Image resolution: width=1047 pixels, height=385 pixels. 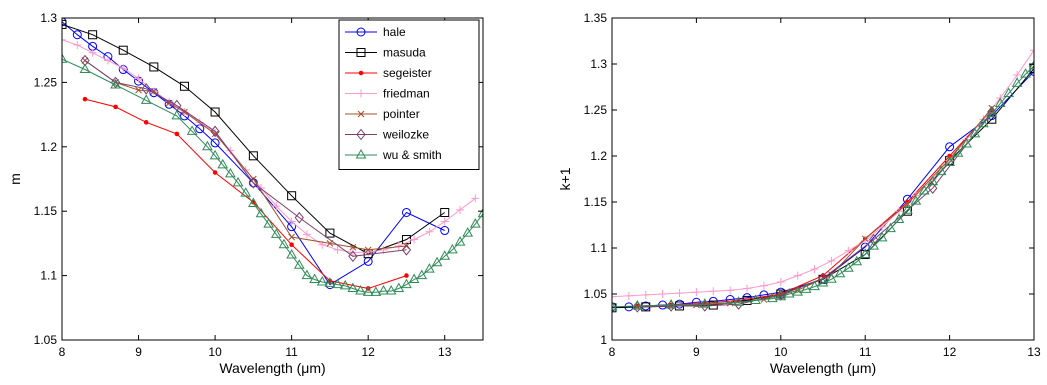 I want to click on legend-marker-weilozke, so click(x=361, y=134).